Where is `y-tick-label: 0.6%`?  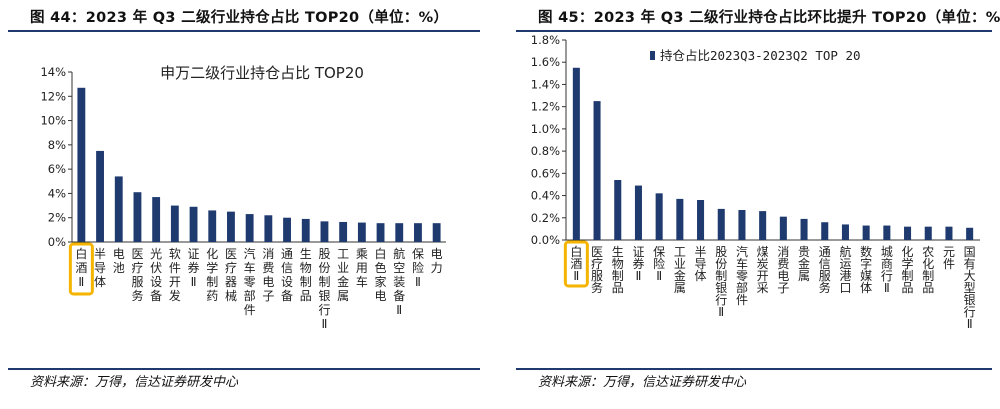 y-tick-label: 0.6% is located at coordinates (545, 173).